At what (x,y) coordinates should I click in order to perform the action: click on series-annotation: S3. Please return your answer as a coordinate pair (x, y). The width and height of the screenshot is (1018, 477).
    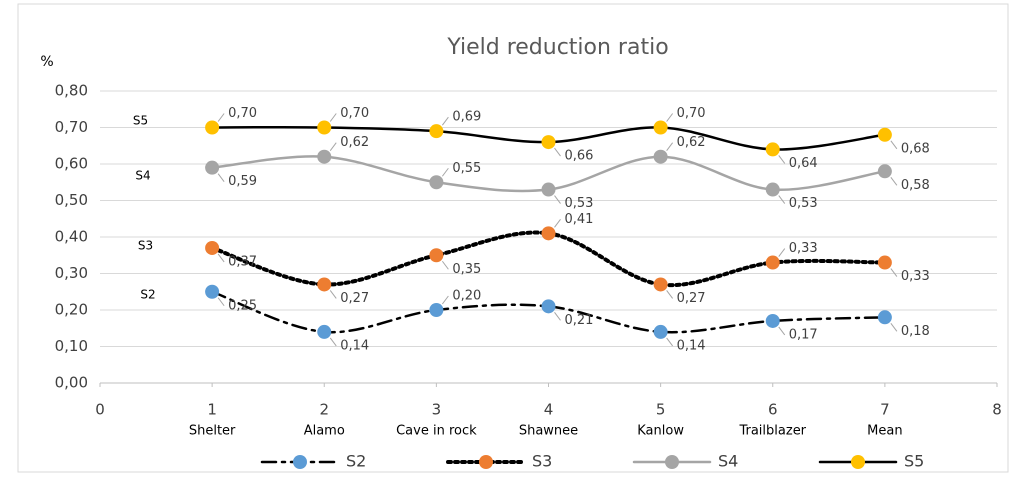
    Looking at the image, I should click on (145, 246).